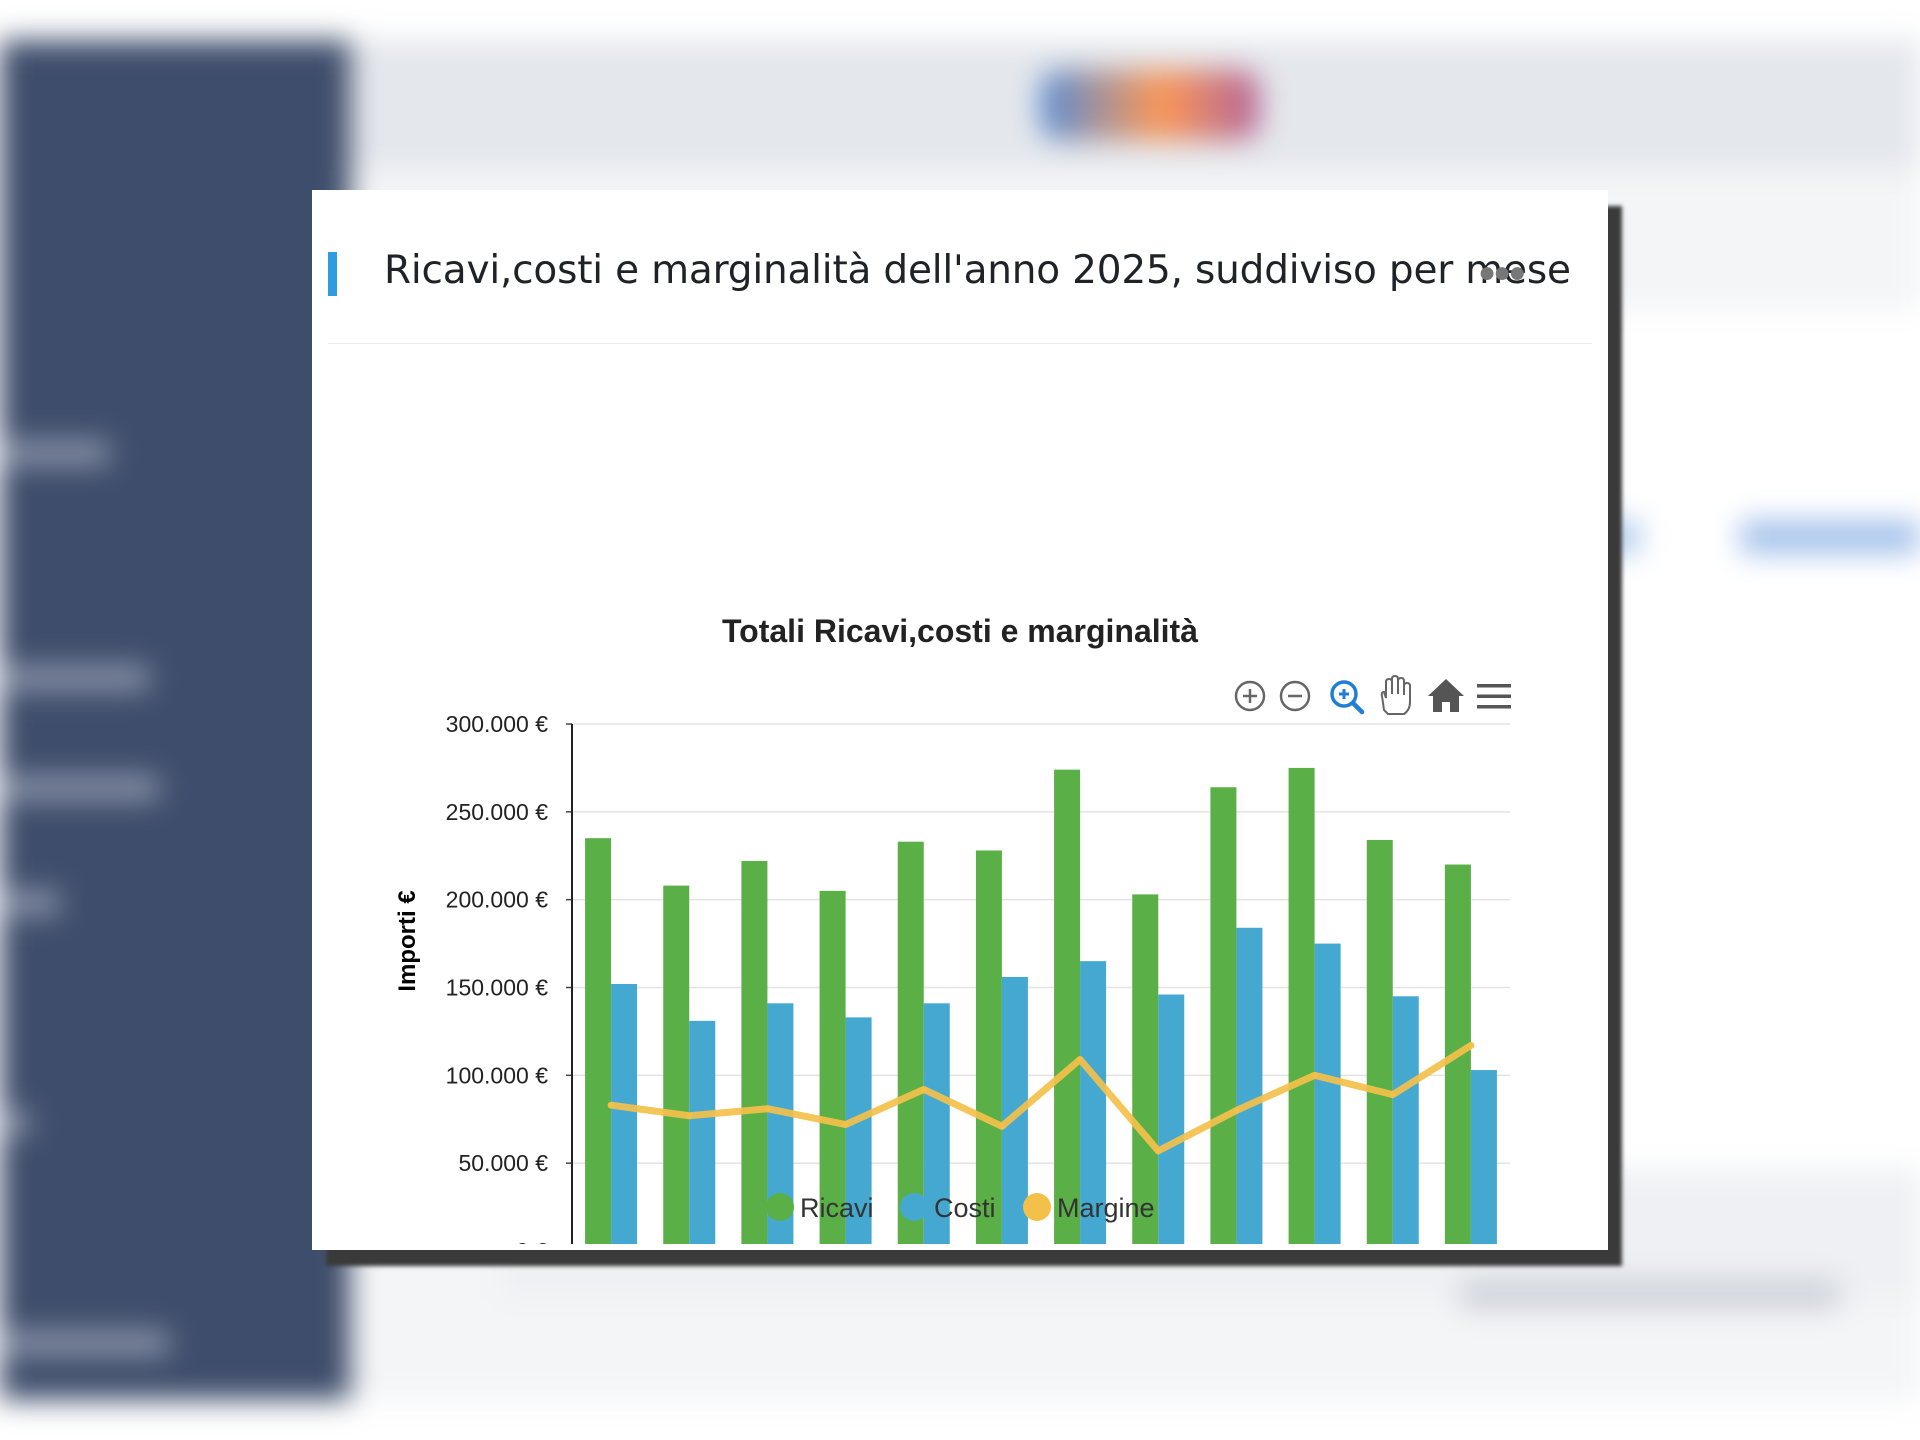  What do you see at coordinates (497, 988) in the screenshot?
I see `y-tick-label: 150.000 €` at bounding box center [497, 988].